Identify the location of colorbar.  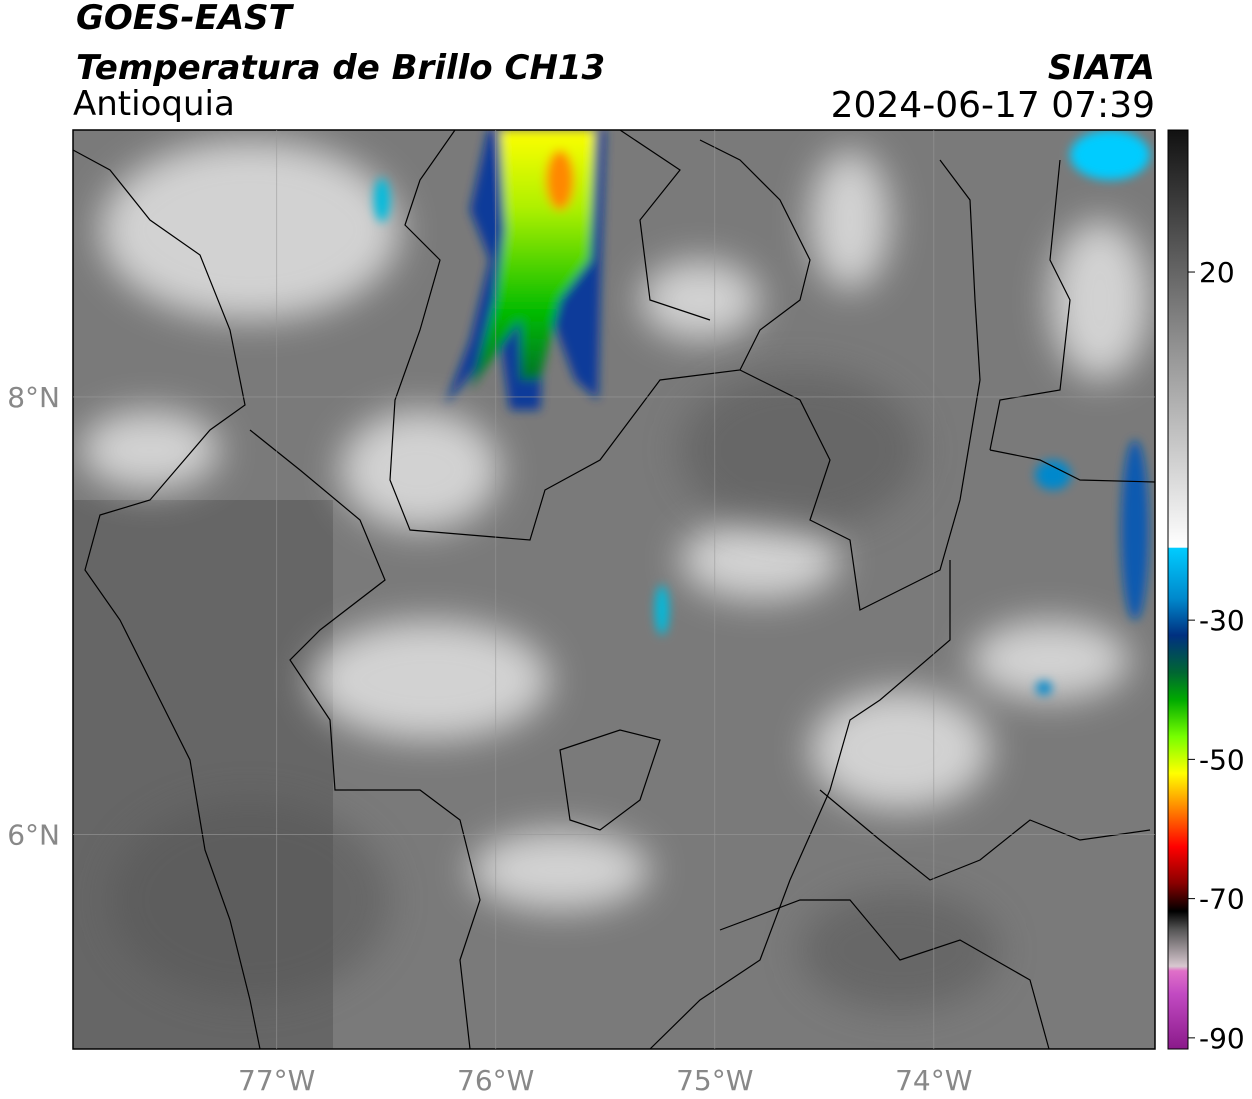
(1178, 589).